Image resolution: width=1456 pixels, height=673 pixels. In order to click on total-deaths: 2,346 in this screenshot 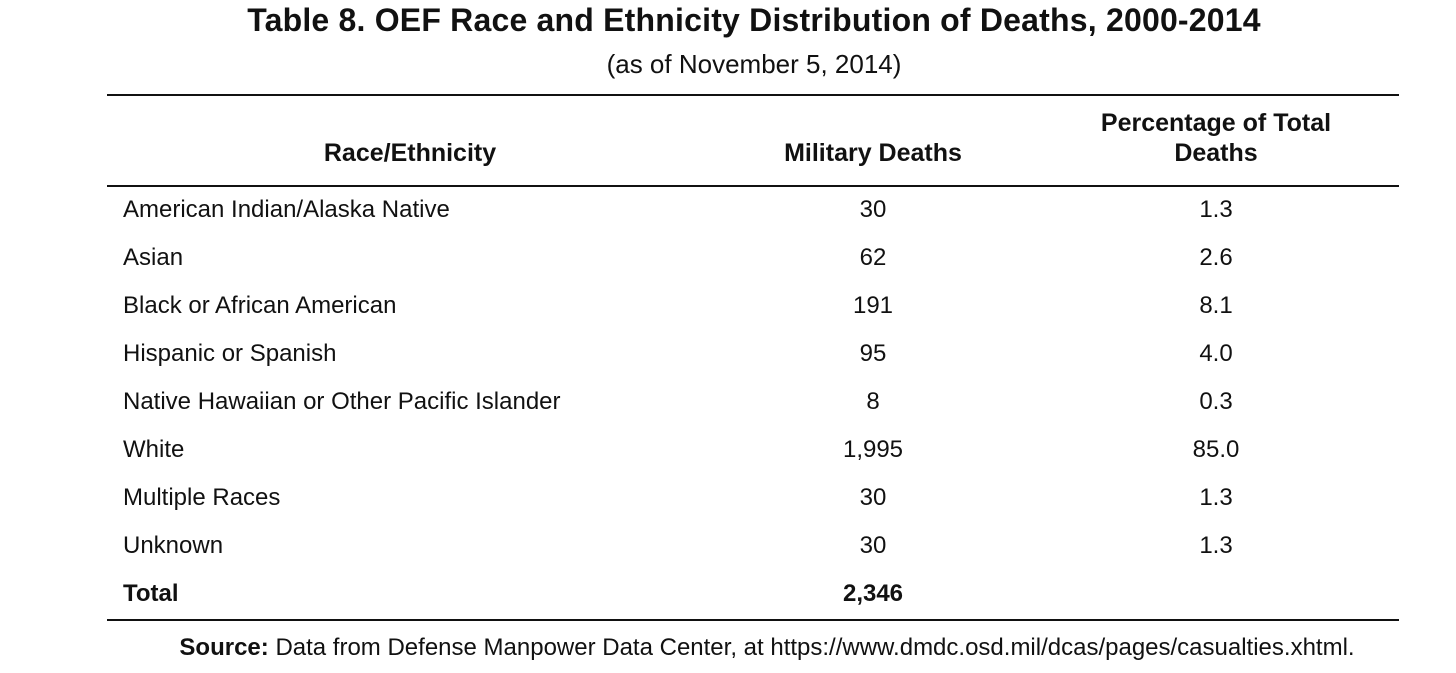, I will do `click(873, 593)`.